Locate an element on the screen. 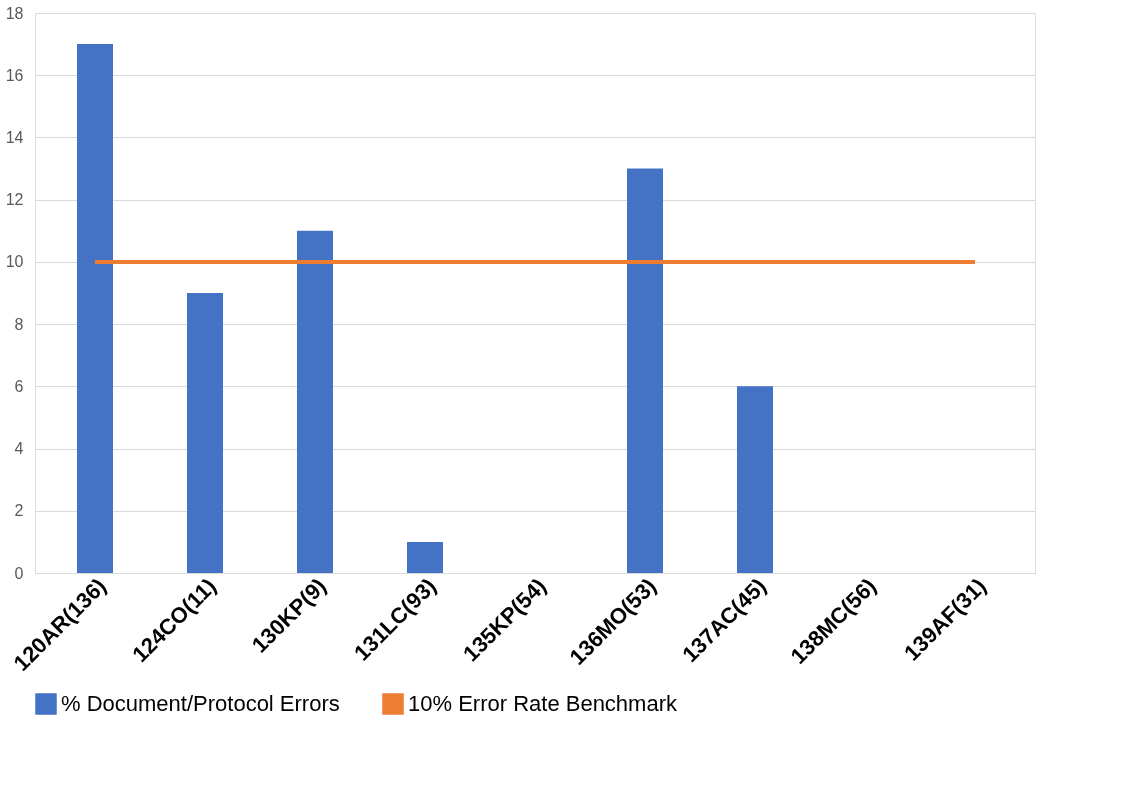  y-tick-label: 2 is located at coordinates (19, 511).